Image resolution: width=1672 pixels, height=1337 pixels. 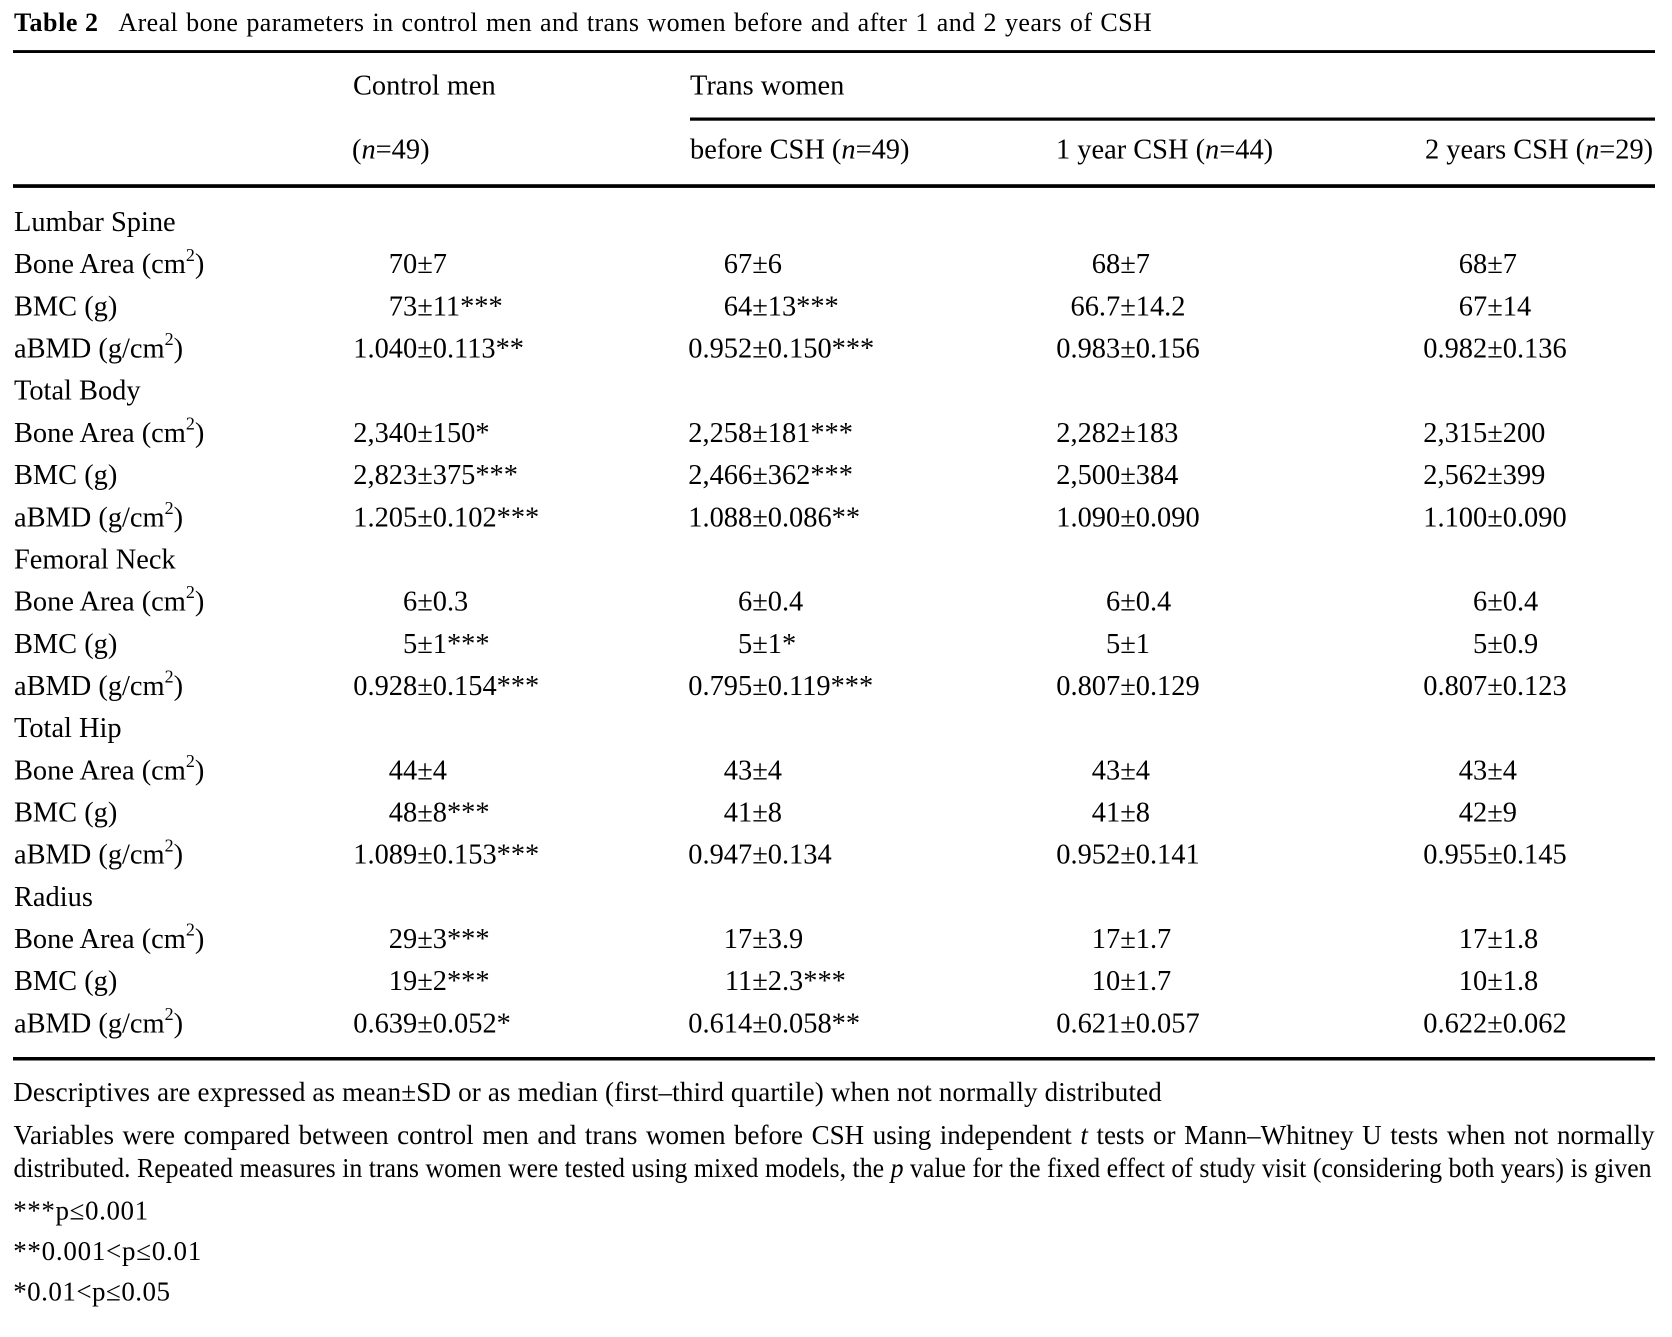 I want to click on svg-text: ±0.052*, so click(x=464, y=1023).